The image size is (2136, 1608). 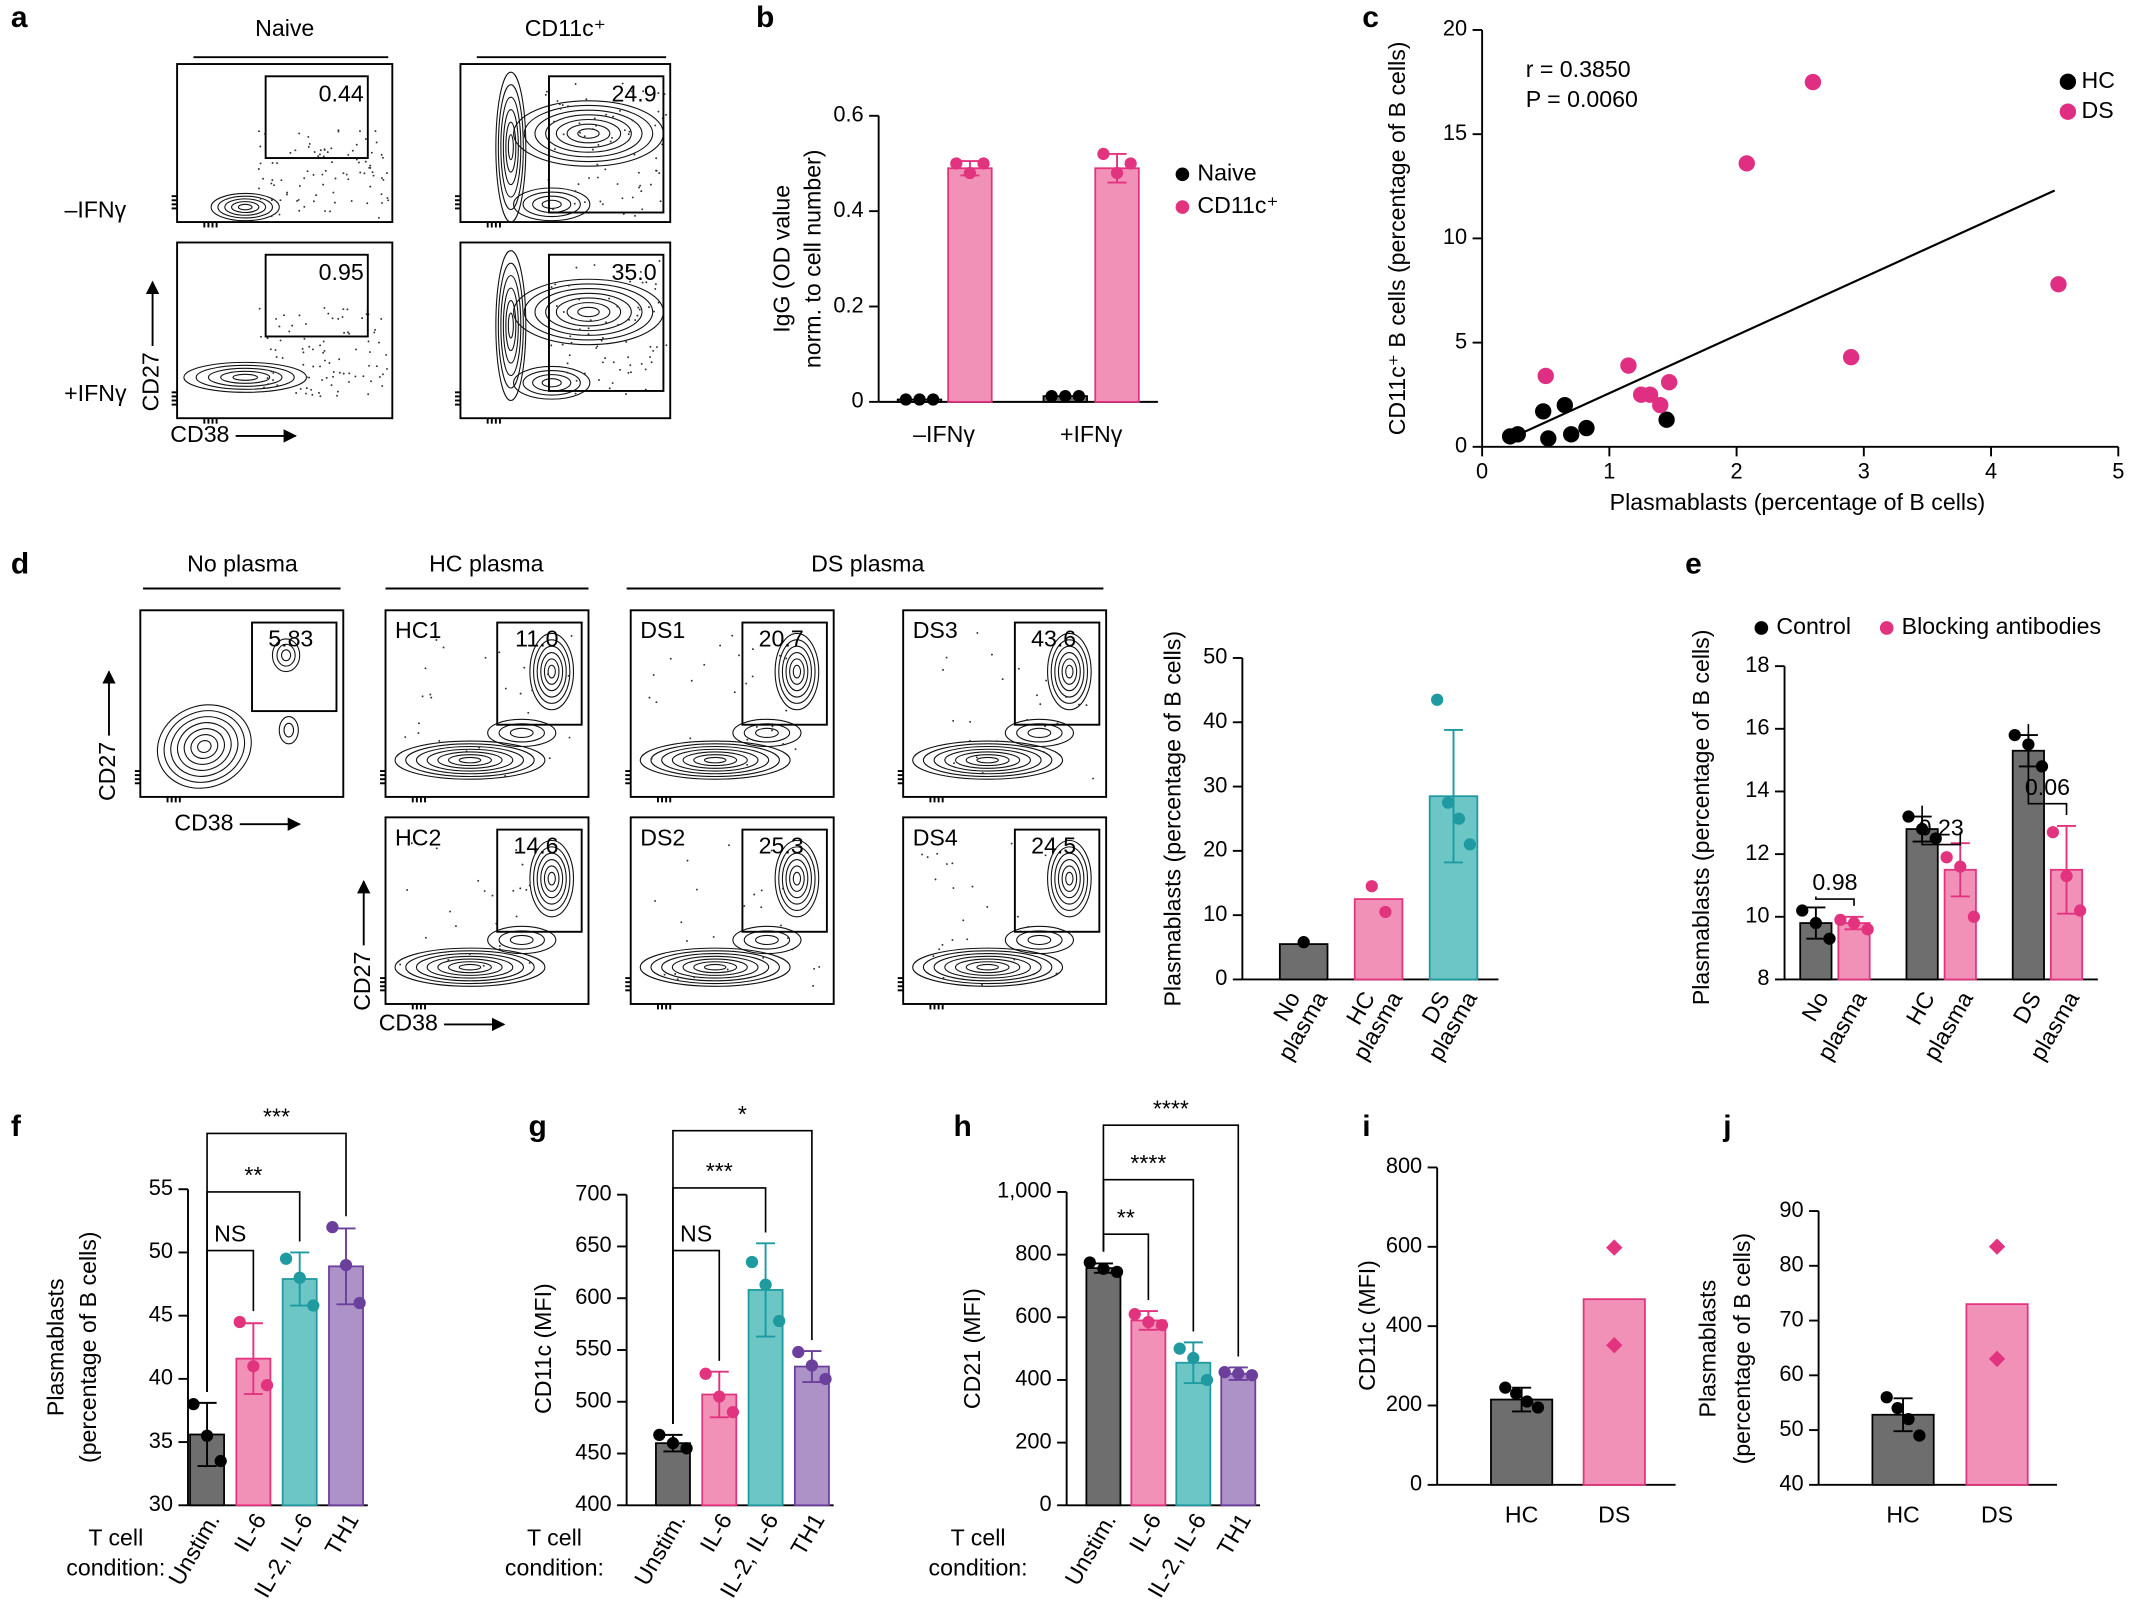 I want to click on y-tick-label: 14, so click(x=1757, y=789).